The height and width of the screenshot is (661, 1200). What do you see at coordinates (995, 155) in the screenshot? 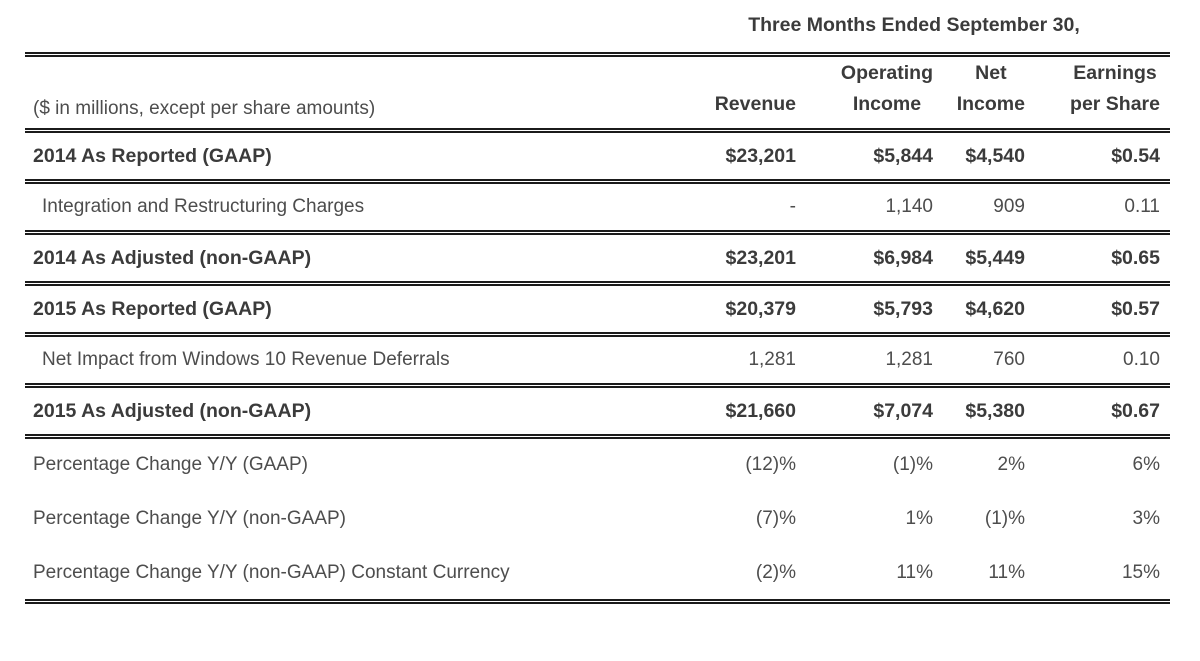
I see `net-income-cell: $4,540` at bounding box center [995, 155].